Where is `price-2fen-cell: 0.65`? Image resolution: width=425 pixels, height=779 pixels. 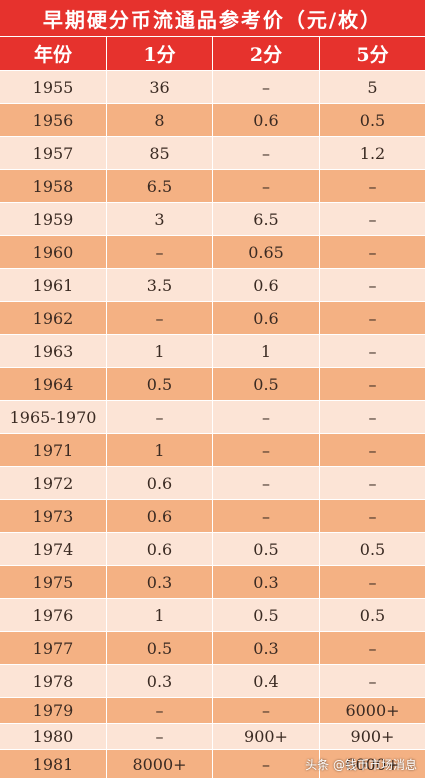 price-2fen-cell: 0.65 is located at coordinates (266, 252).